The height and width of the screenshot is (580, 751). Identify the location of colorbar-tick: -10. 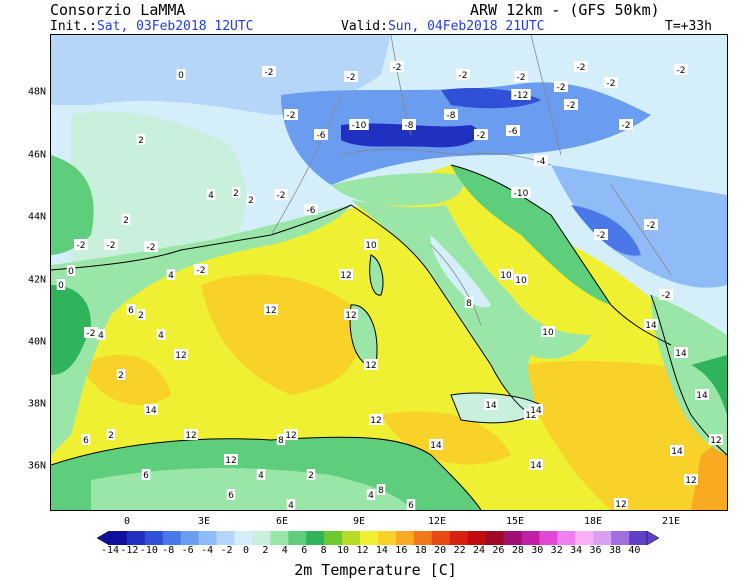
(148, 550).